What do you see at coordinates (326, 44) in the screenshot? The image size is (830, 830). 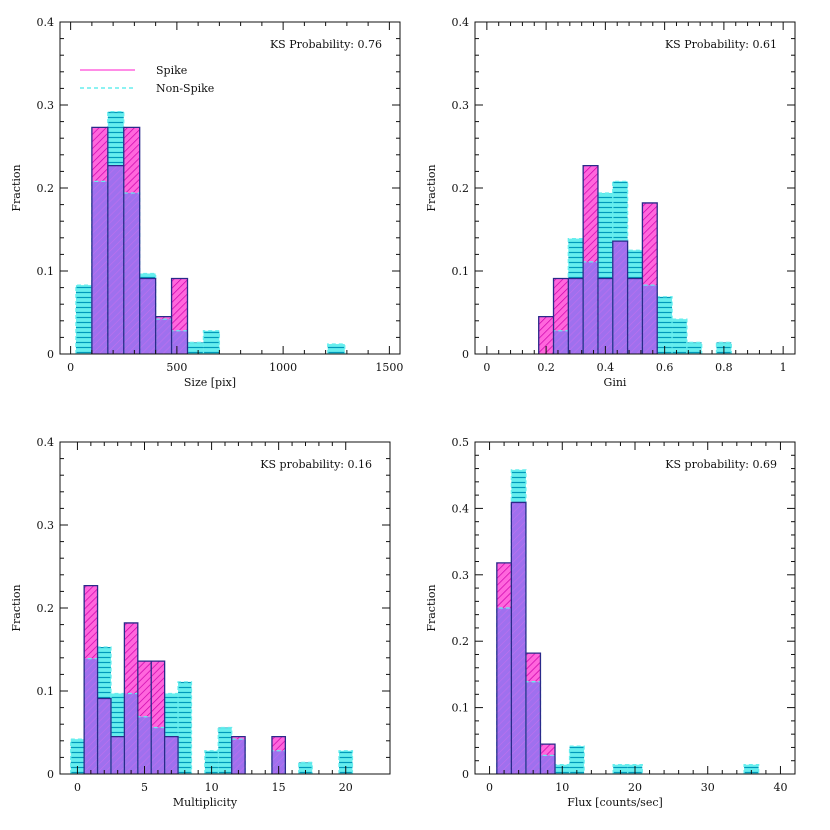 I see `ks-probability-label: KS Probability: 0.76` at bounding box center [326, 44].